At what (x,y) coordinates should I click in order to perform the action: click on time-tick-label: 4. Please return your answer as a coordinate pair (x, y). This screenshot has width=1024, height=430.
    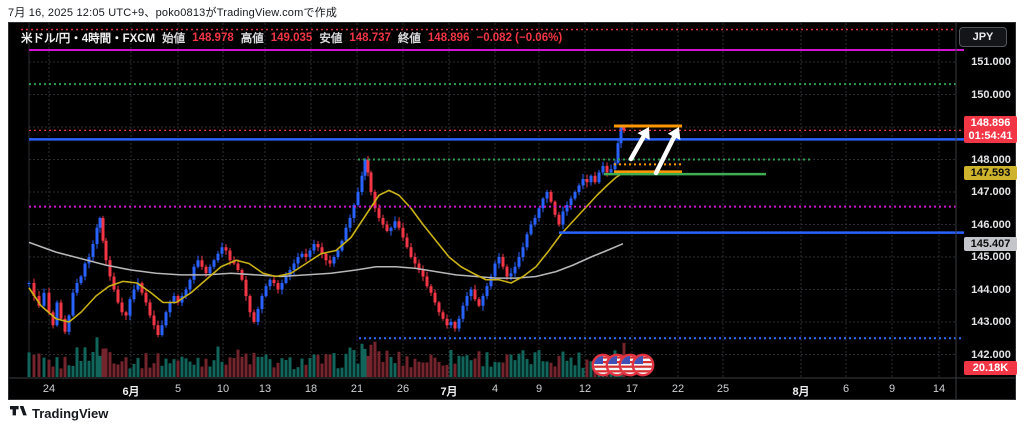
    Looking at the image, I should click on (495, 389).